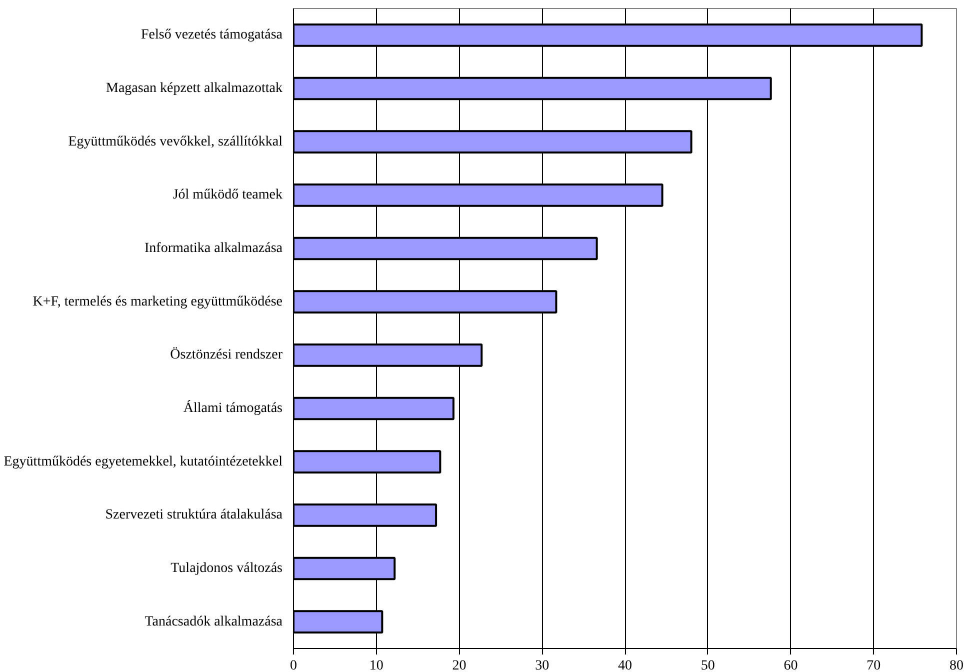  I want to click on y-tick-label: Ösztönzési rendszer, so click(226, 354).